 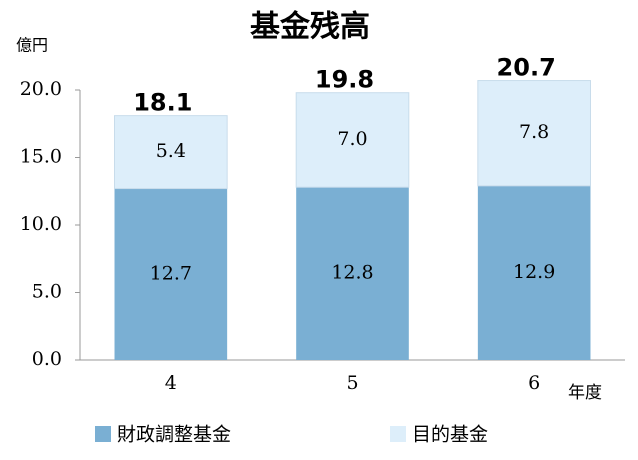 I want to click on value-label: 5.4, so click(x=171, y=151).